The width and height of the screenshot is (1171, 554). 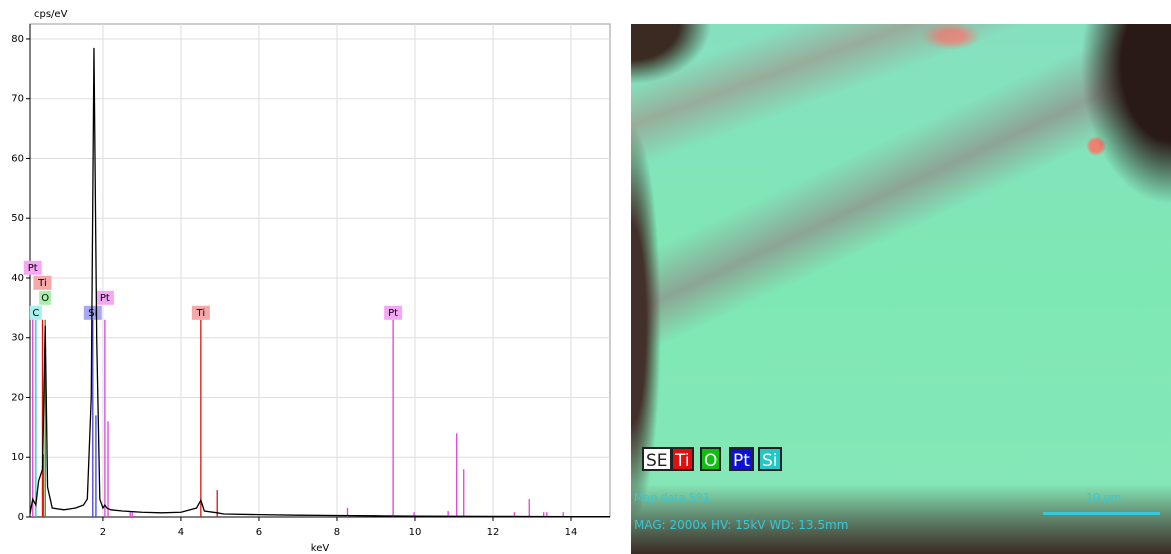 I want to click on element-label: C, so click(x=35, y=313).